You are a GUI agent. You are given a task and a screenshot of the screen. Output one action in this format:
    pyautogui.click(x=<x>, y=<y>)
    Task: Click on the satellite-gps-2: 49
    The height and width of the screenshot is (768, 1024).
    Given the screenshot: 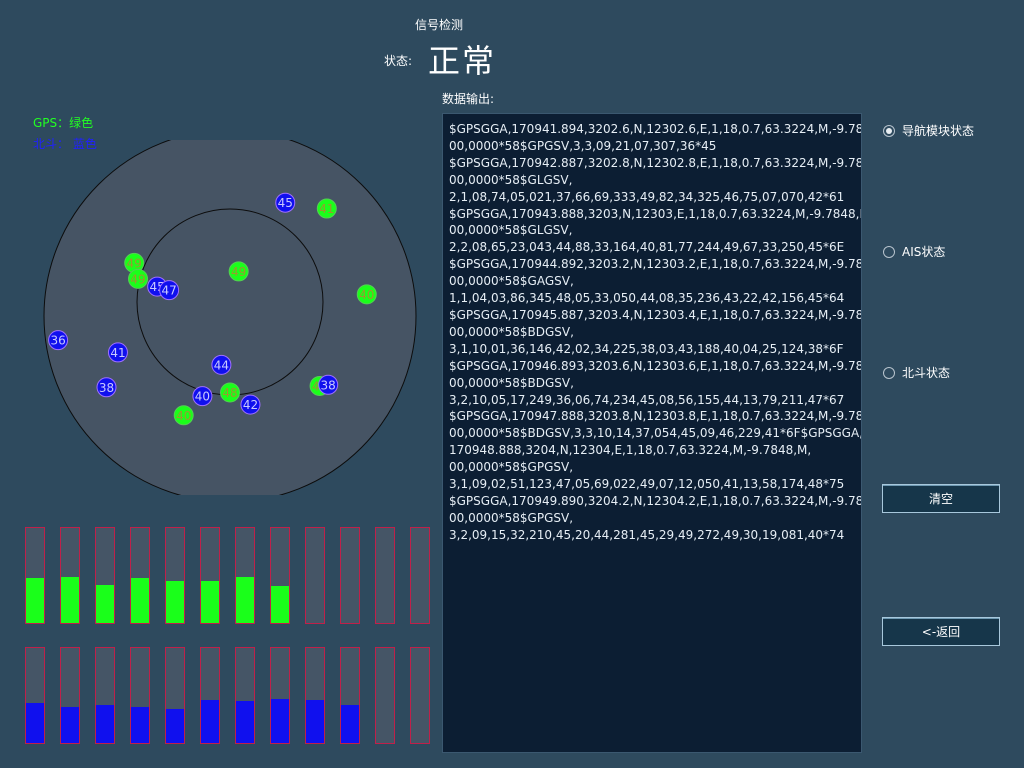 What is the action you would take?
    pyautogui.click(x=238, y=271)
    